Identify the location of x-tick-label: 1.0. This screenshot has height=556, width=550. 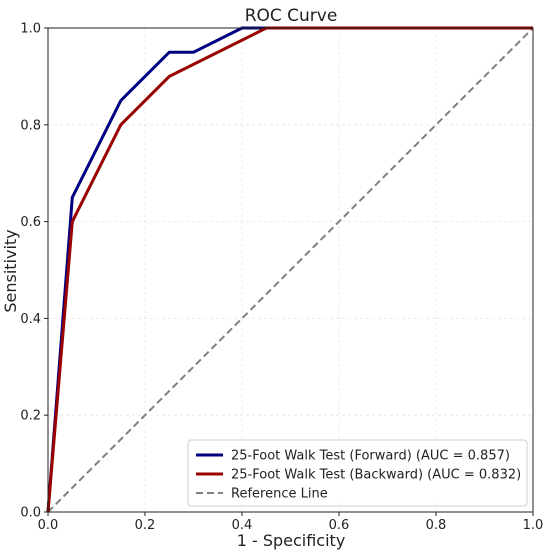
(533, 525).